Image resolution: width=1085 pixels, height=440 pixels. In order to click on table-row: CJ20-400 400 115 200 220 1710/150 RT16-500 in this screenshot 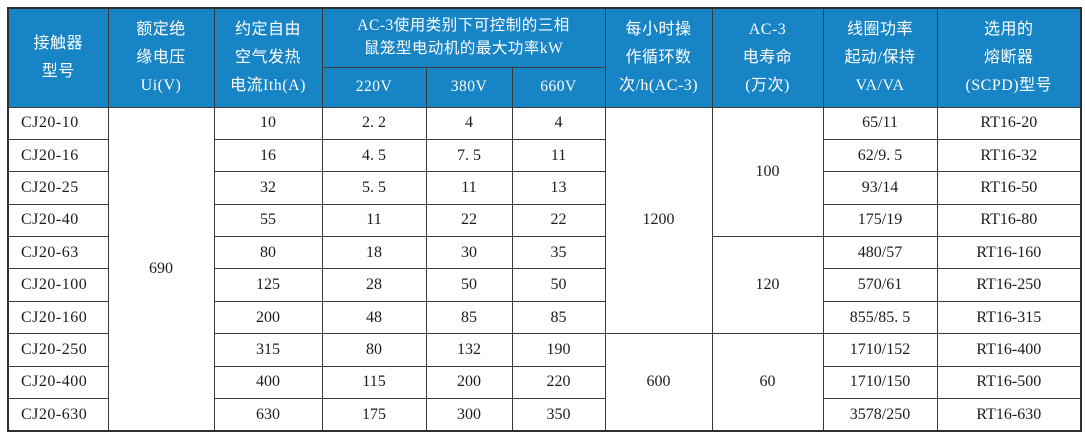, I will do `click(544, 382)`.